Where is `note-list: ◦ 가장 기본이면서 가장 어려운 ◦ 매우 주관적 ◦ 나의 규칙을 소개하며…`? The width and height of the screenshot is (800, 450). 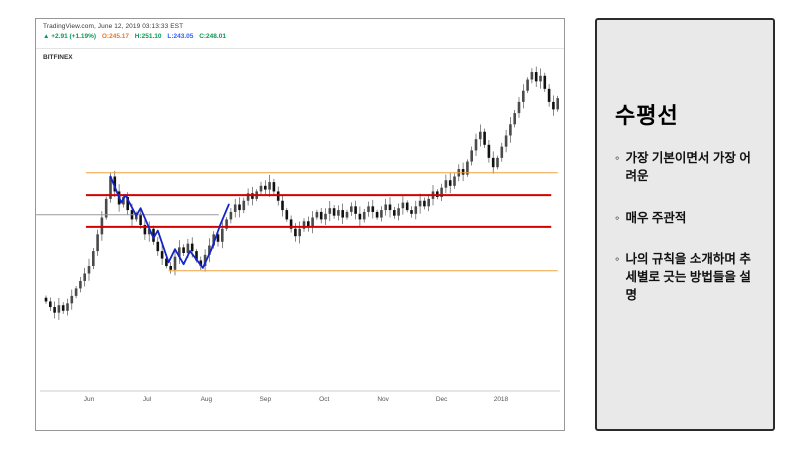
note-list: ◦ 가장 기본이면서 가장 어려운 ◦ 매우 주관적 ◦ 나의 규칙을 소개하며… is located at coordinates (688, 227).